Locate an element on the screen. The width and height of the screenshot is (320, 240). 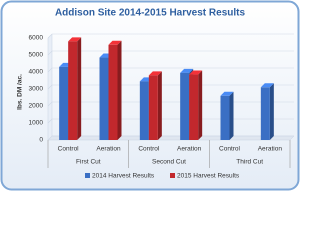
group-label: Second Cut is located at coordinates (169, 162).